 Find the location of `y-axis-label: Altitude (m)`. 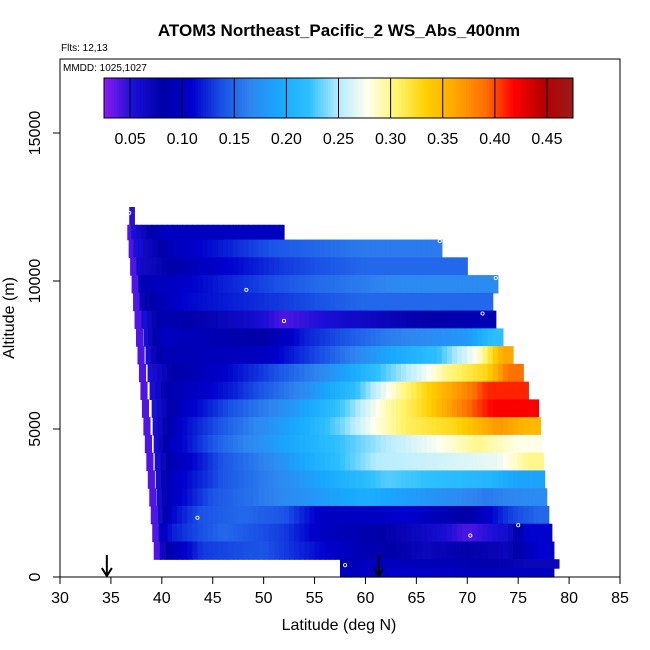

y-axis-label: Altitude (m) is located at coordinates (9, 318).